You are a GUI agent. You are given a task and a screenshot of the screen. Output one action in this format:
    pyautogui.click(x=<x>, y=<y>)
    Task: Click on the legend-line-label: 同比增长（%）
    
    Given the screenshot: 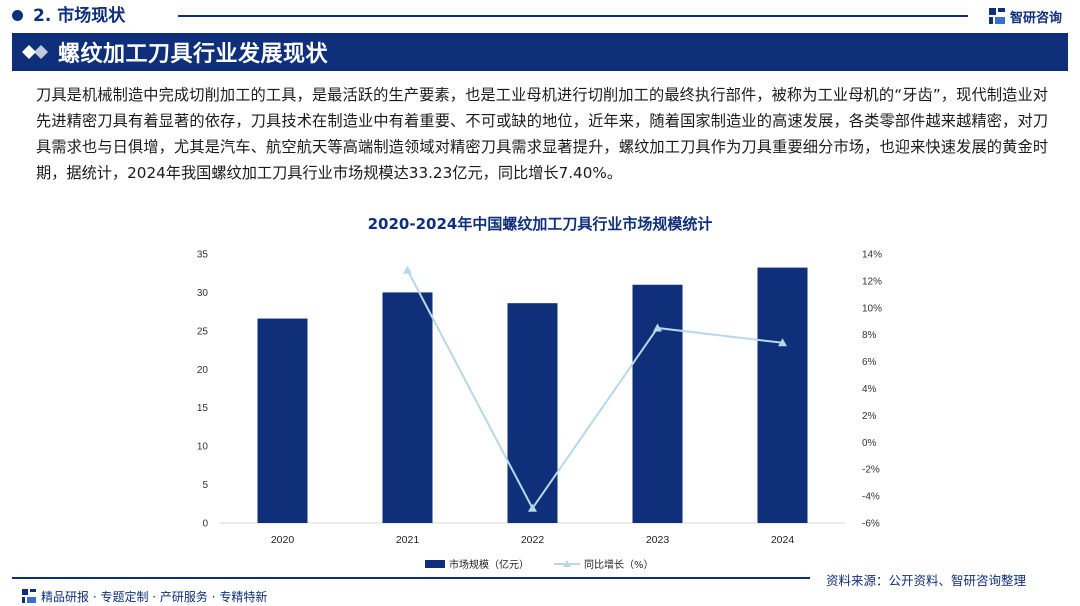 What is the action you would take?
    pyautogui.click(x=619, y=564)
    